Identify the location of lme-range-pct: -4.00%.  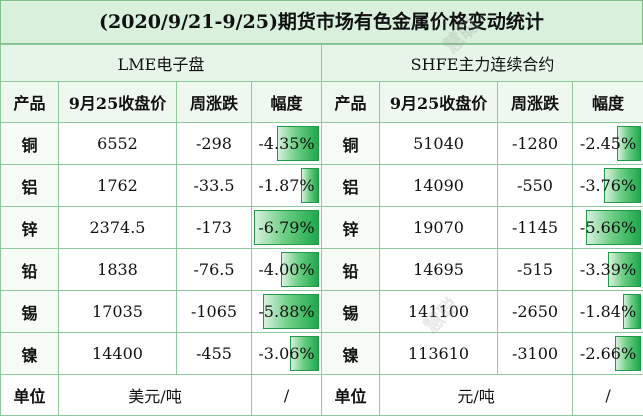
(286, 269).